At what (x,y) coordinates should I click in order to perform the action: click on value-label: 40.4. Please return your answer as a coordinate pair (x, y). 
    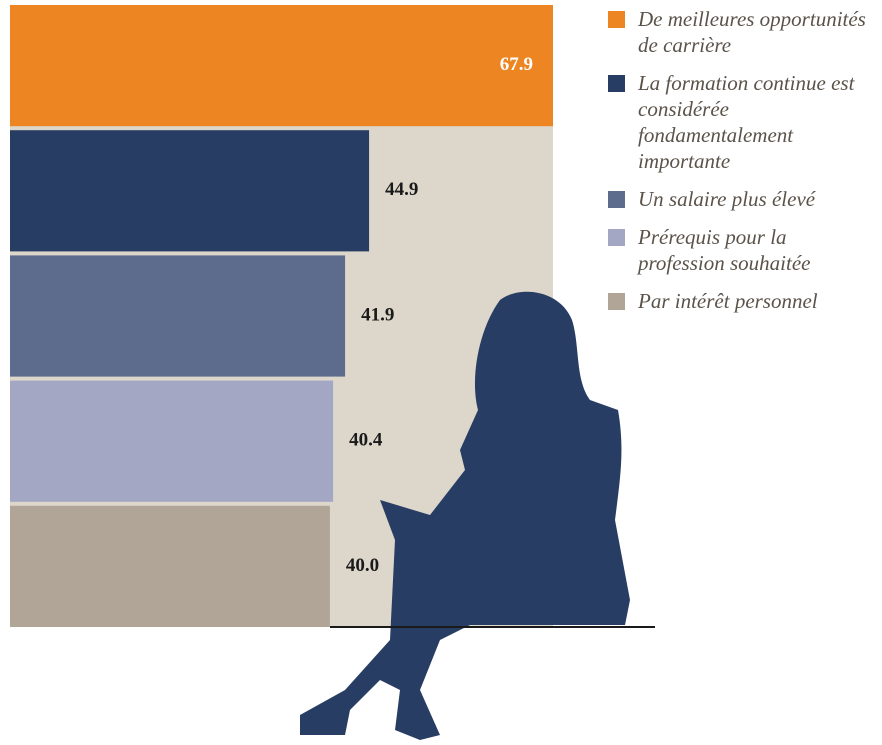
    Looking at the image, I should click on (366, 440).